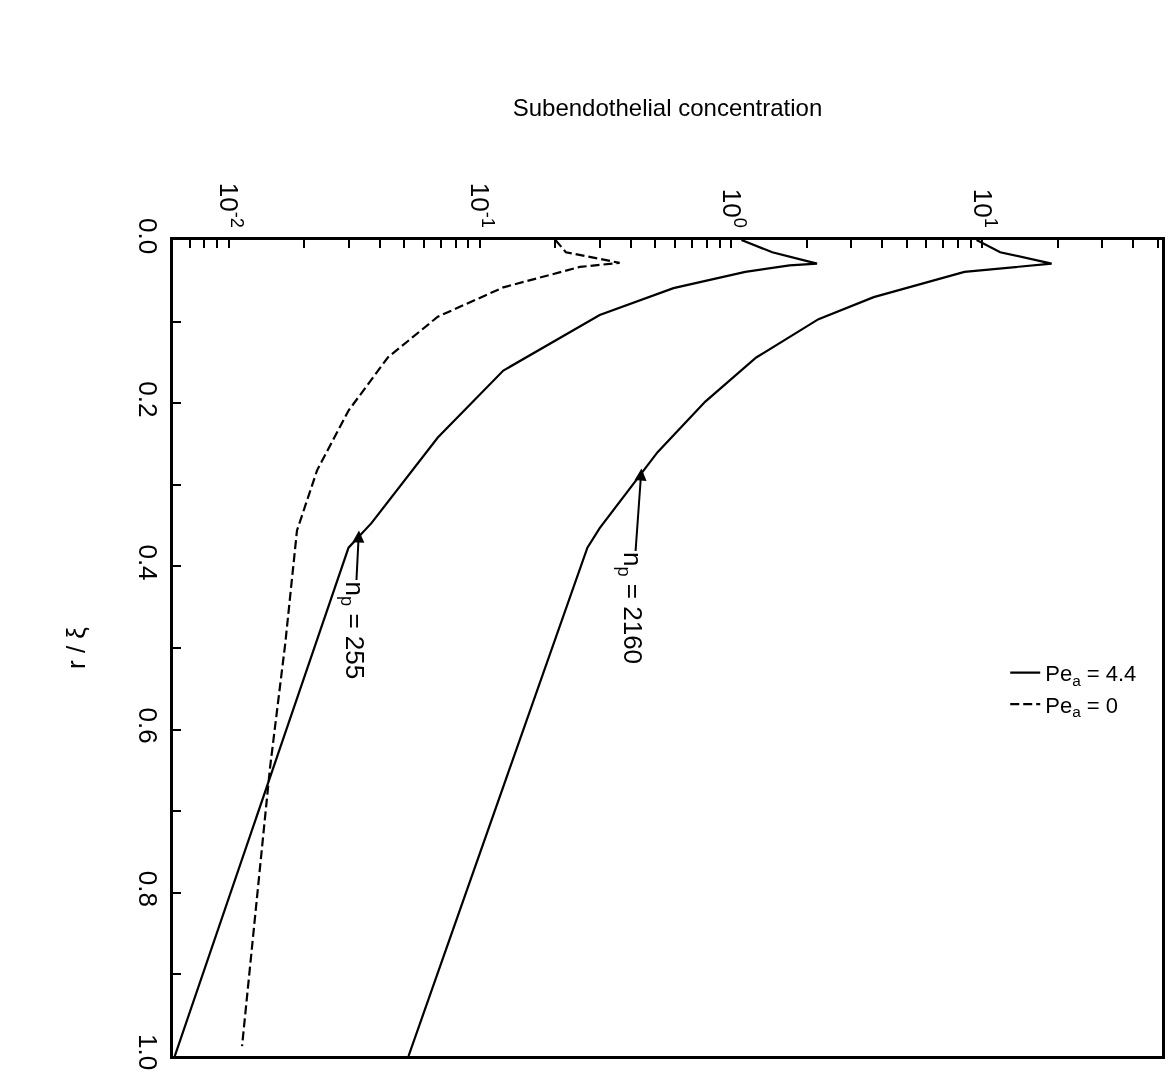 This screenshot has width=1172, height=1090. Describe the element at coordinates (147, 399) in the screenshot. I see `y-tick-label: 0.2` at that location.